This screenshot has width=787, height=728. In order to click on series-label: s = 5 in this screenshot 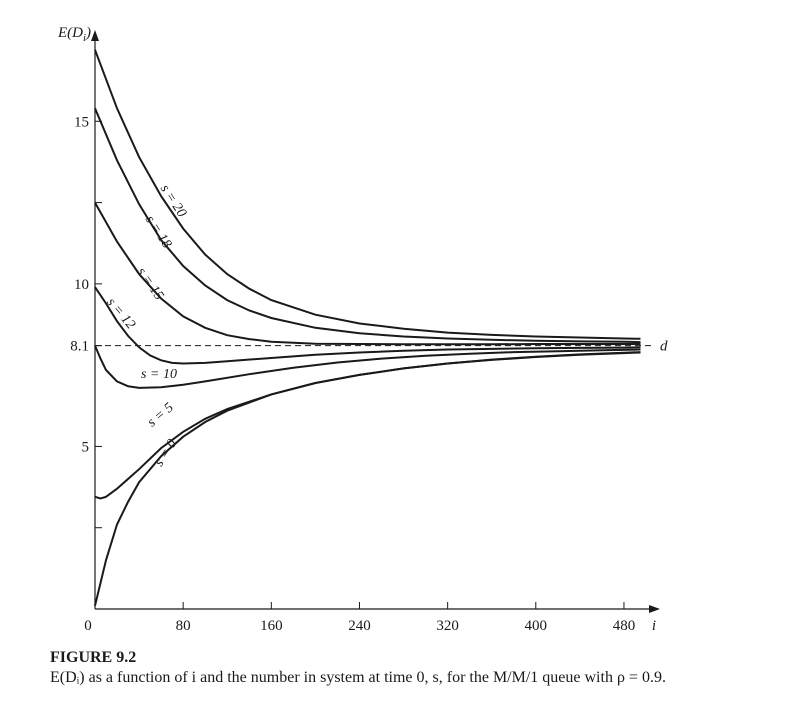, I will do `click(161, 415)`.